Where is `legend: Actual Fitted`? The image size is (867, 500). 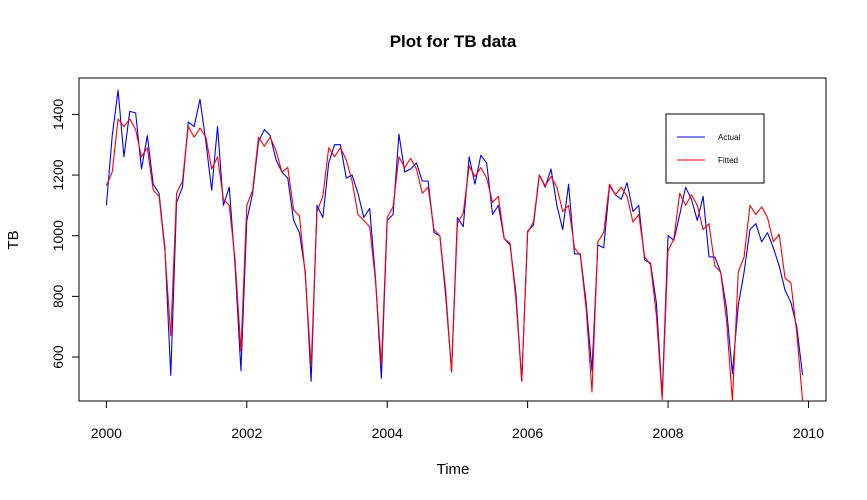
legend: Actual Fitted is located at coordinates (715, 148).